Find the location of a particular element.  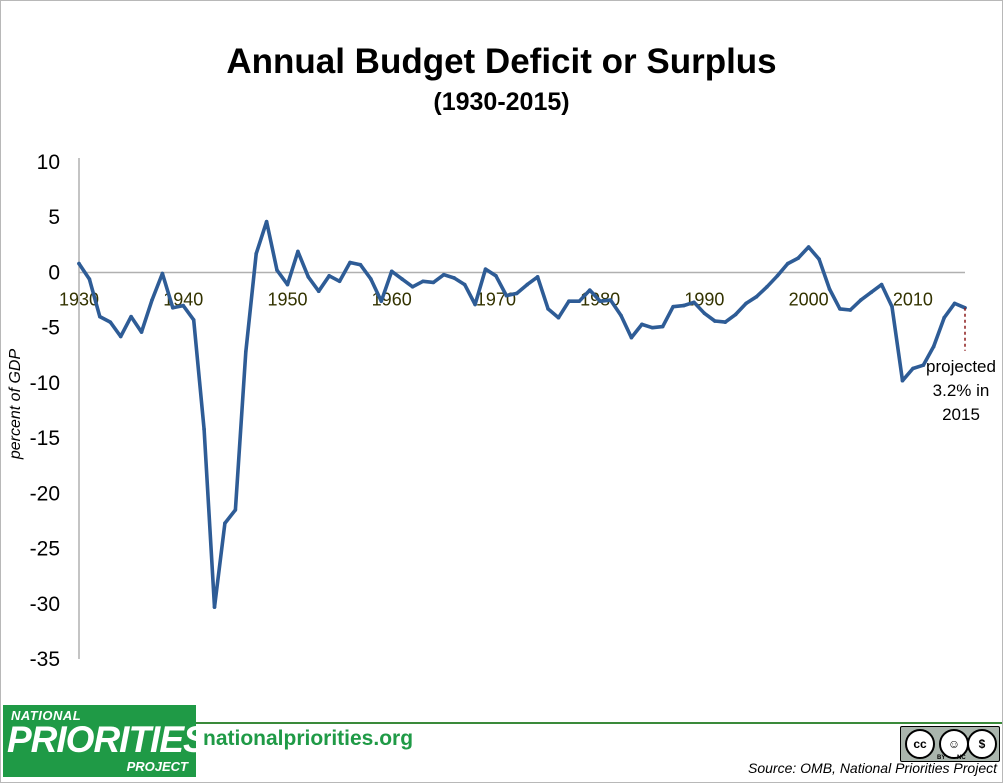

y-tick-label: -35 is located at coordinates (45, 659).